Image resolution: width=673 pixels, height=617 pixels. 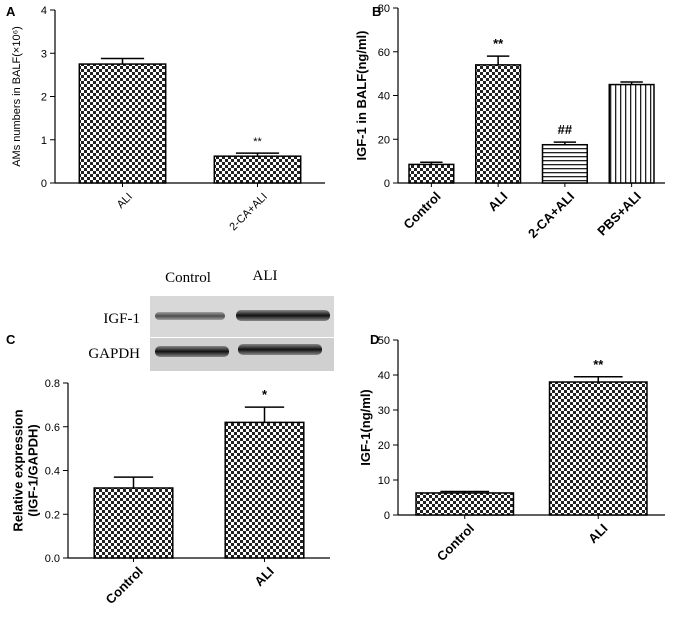 What do you see at coordinates (52, 428) in the screenshot?
I see `y-tick-label: 0.6` at bounding box center [52, 428].